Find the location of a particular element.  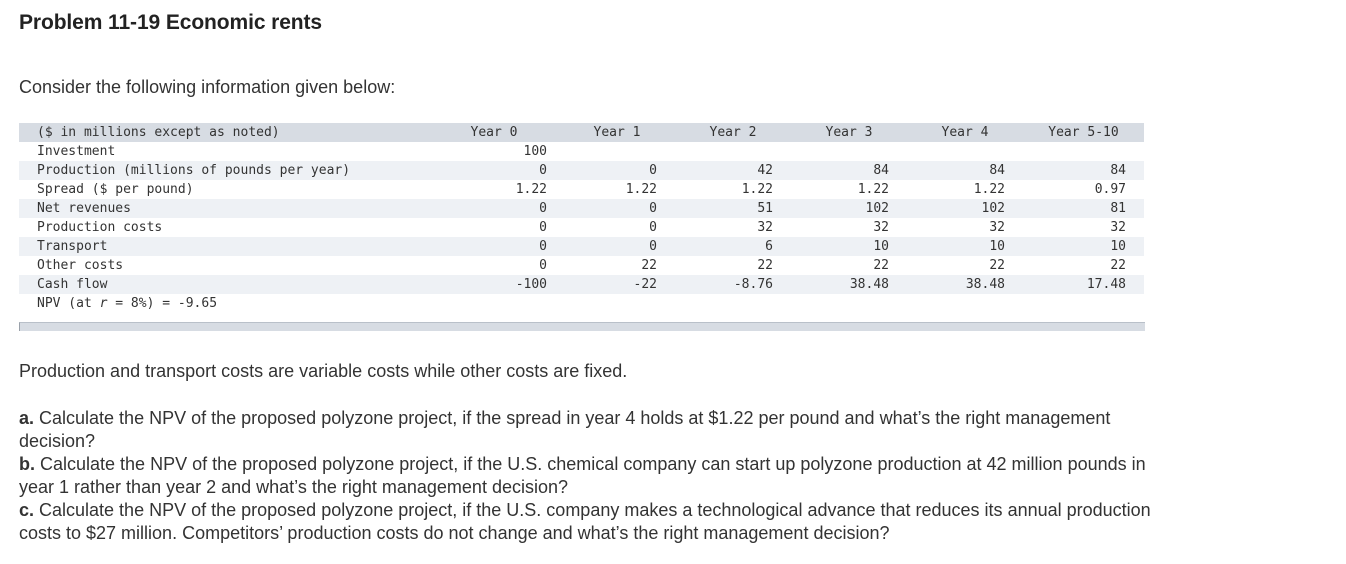

question-letter: b. is located at coordinates (27, 464).